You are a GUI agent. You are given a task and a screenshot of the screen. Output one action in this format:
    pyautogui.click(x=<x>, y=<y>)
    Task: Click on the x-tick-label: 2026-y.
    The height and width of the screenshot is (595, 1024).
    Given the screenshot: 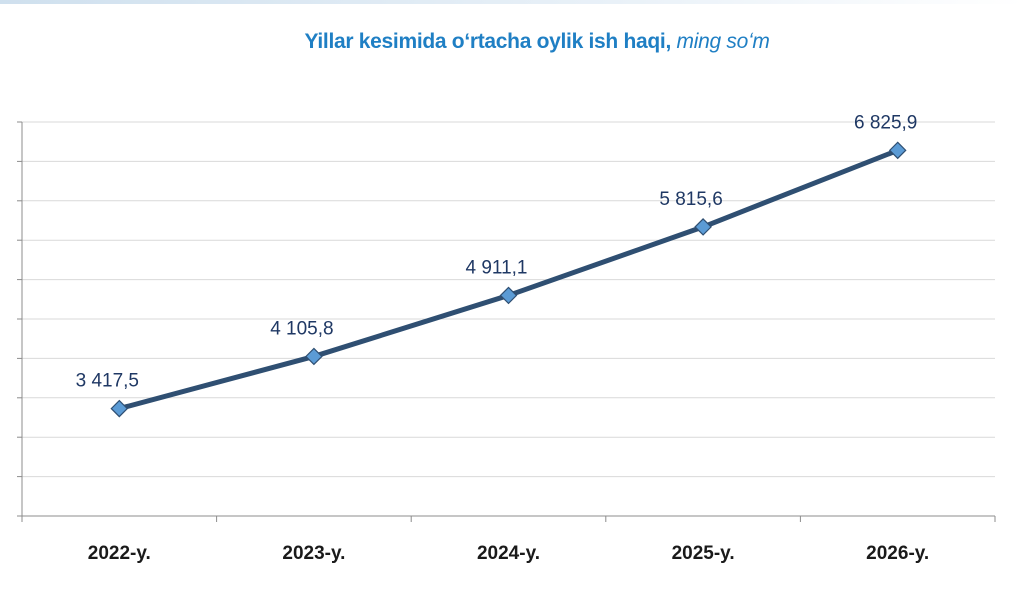 What is the action you would take?
    pyautogui.click(x=897, y=553)
    